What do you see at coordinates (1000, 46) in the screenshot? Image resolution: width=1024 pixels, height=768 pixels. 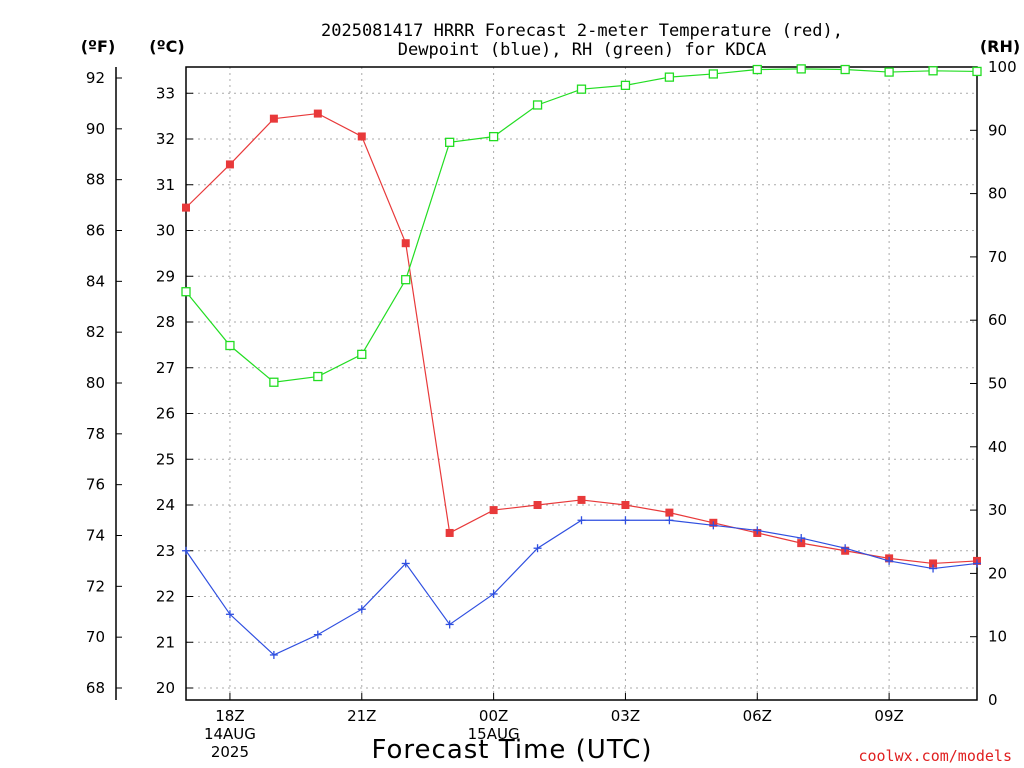 I see `rh-unit-label: (RH)` at bounding box center [1000, 46].